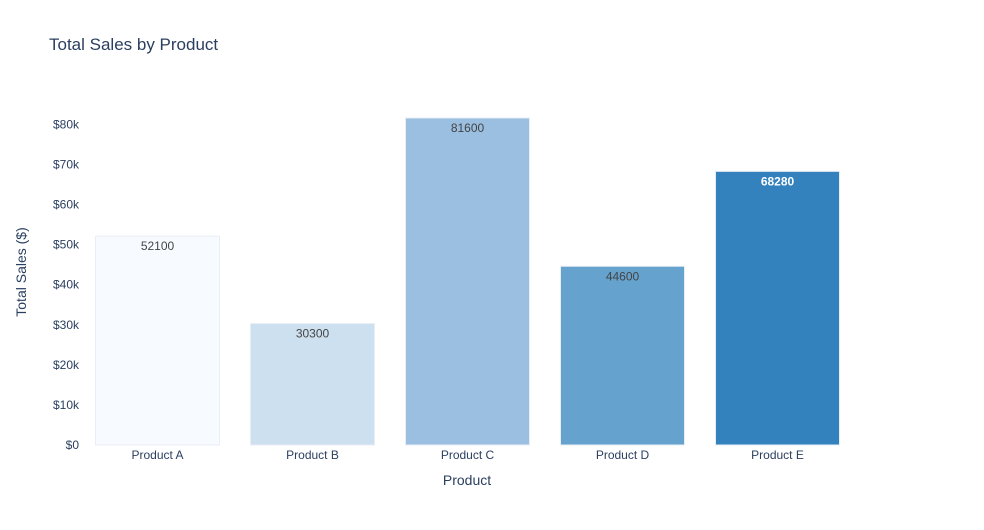 This screenshot has width=984, height=530. What do you see at coordinates (66, 205) in the screenshot?
I see `y-tick-label: $60k` at bounding box center [66, 205].